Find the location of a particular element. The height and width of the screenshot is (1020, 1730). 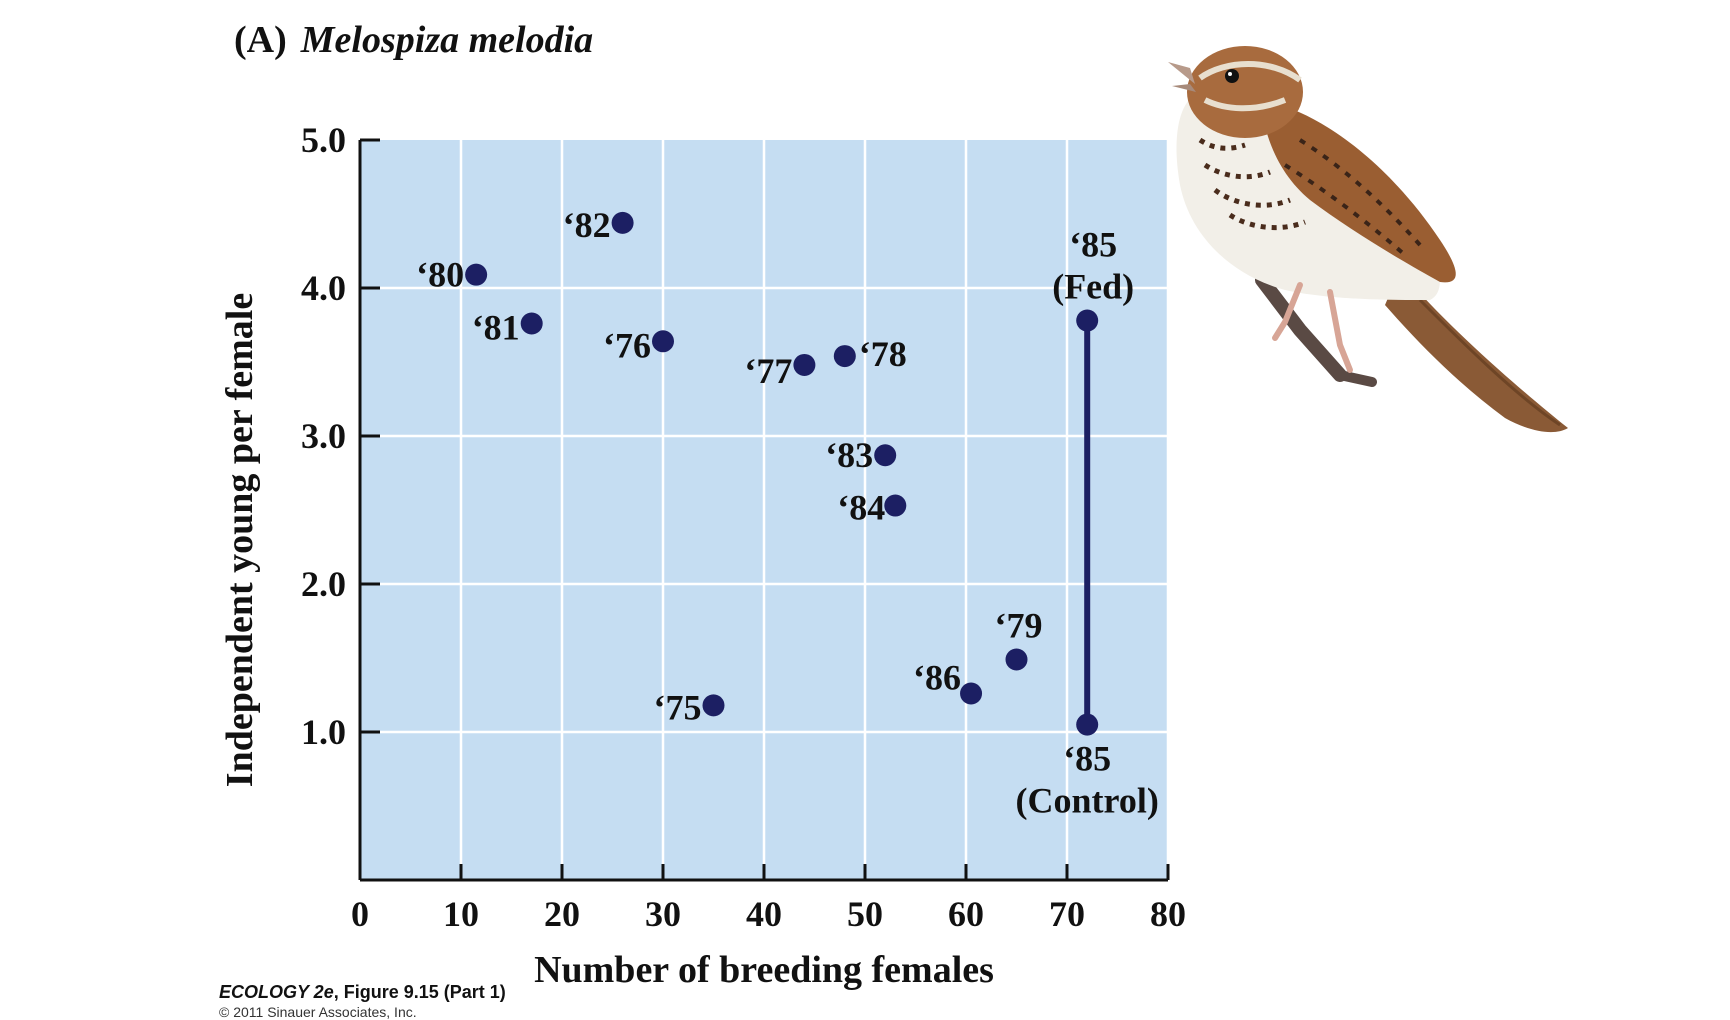

point-label: ‘82 is located at coordinates (587, 225).